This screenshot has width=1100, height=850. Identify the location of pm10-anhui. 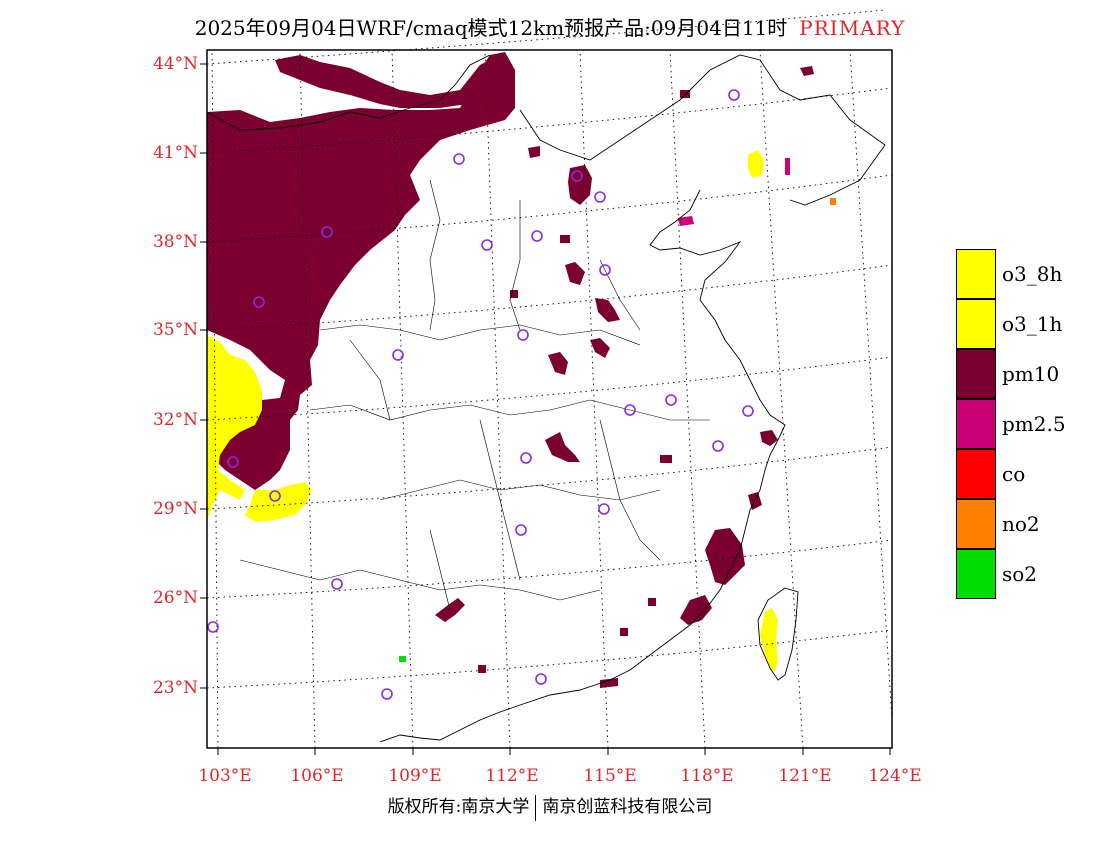
(558, 363).